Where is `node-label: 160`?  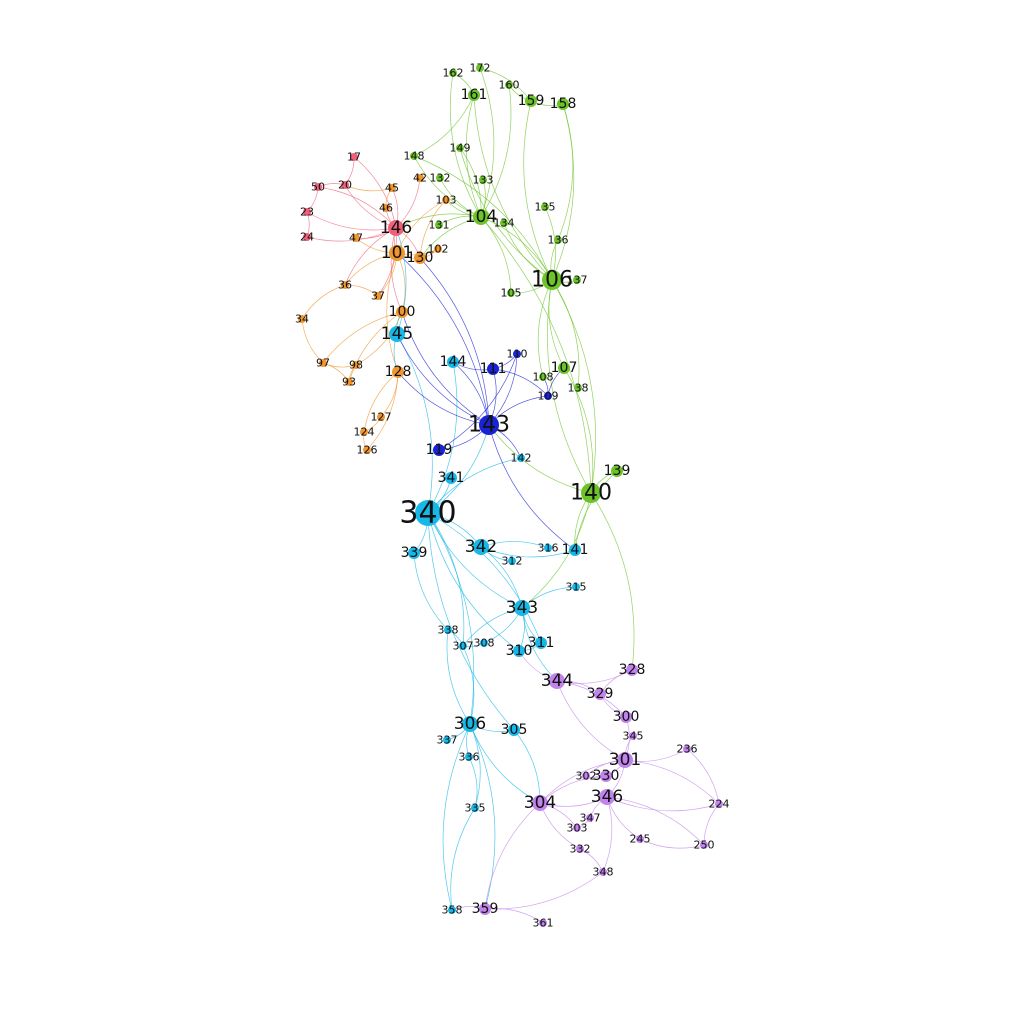 node-label: 160 is located at coordinates (509, 85).